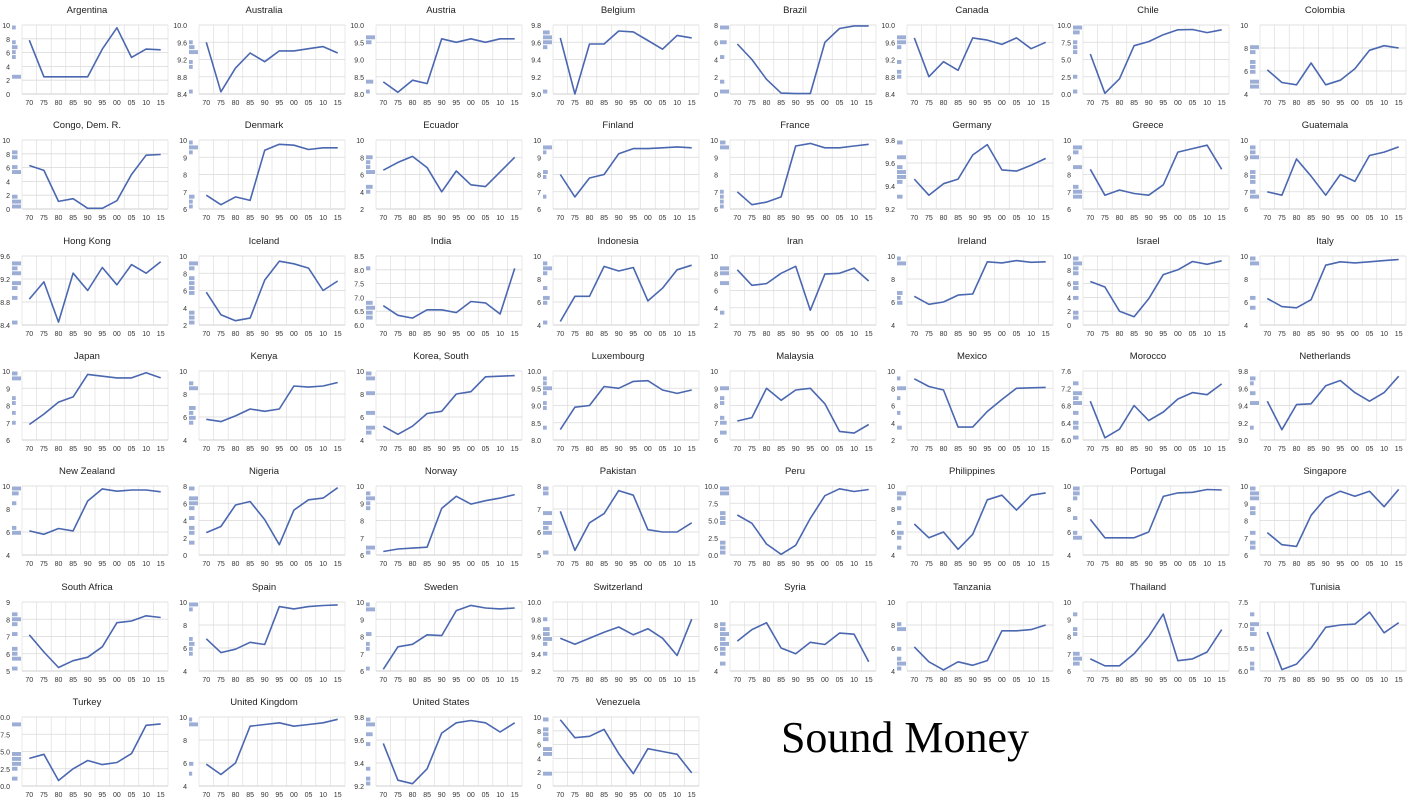 The height and width of the screenshot is (812, 1415). I want to click on y-tick-label: 9.0, so click(359, 61).